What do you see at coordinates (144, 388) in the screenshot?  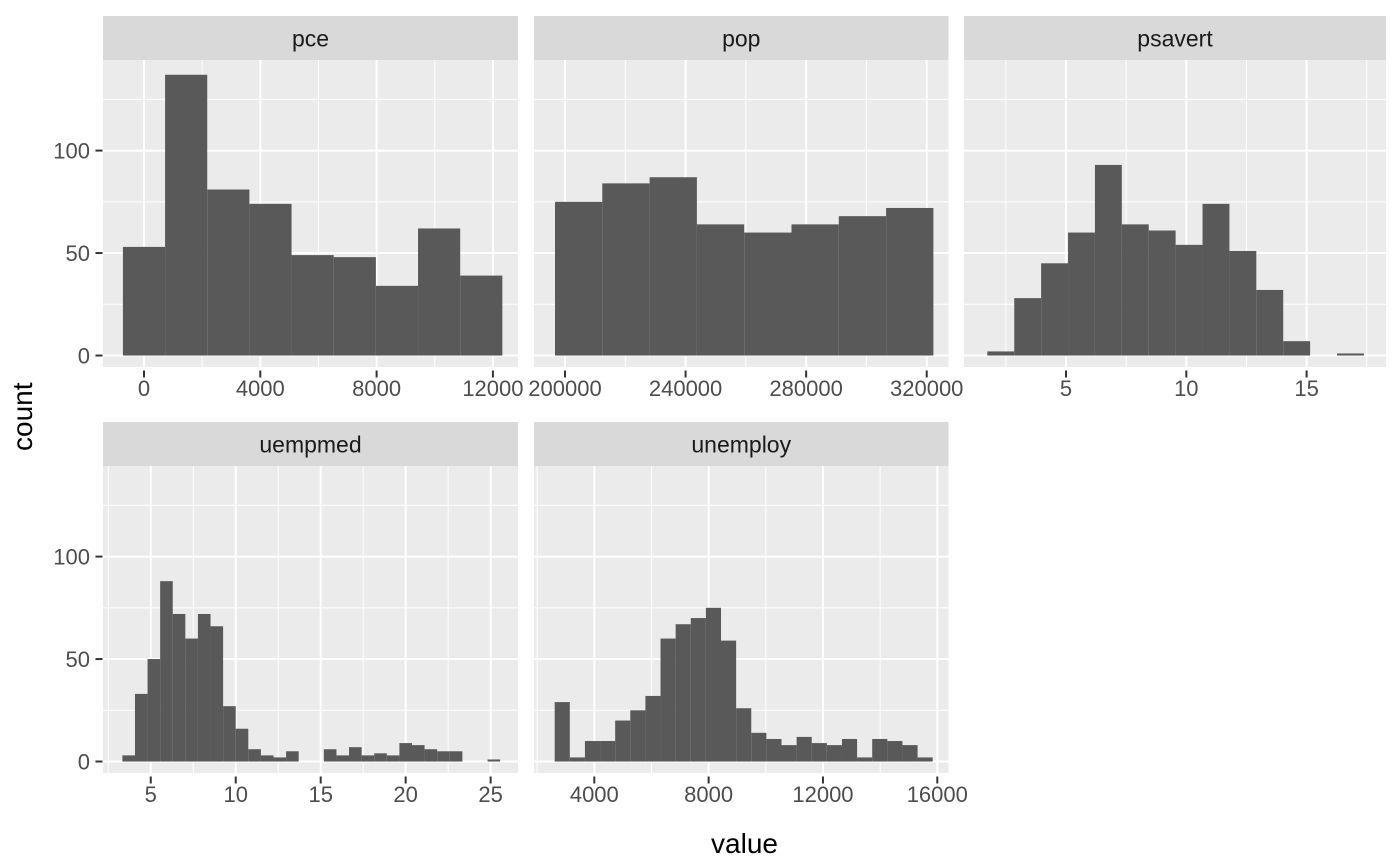 I see `x-tick-label: 0` at bounding box center [144, 388].